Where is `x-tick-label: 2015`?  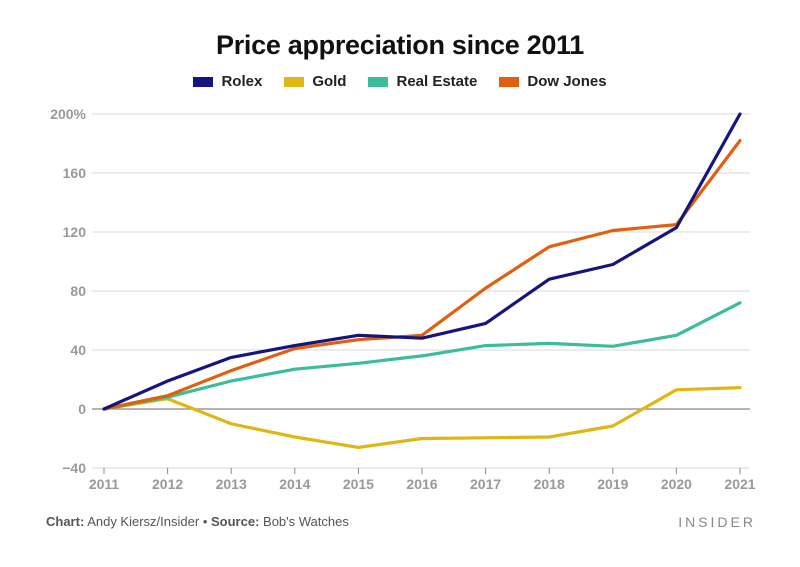 x-tick-label: 2015 is located at coordinates (358, 484).